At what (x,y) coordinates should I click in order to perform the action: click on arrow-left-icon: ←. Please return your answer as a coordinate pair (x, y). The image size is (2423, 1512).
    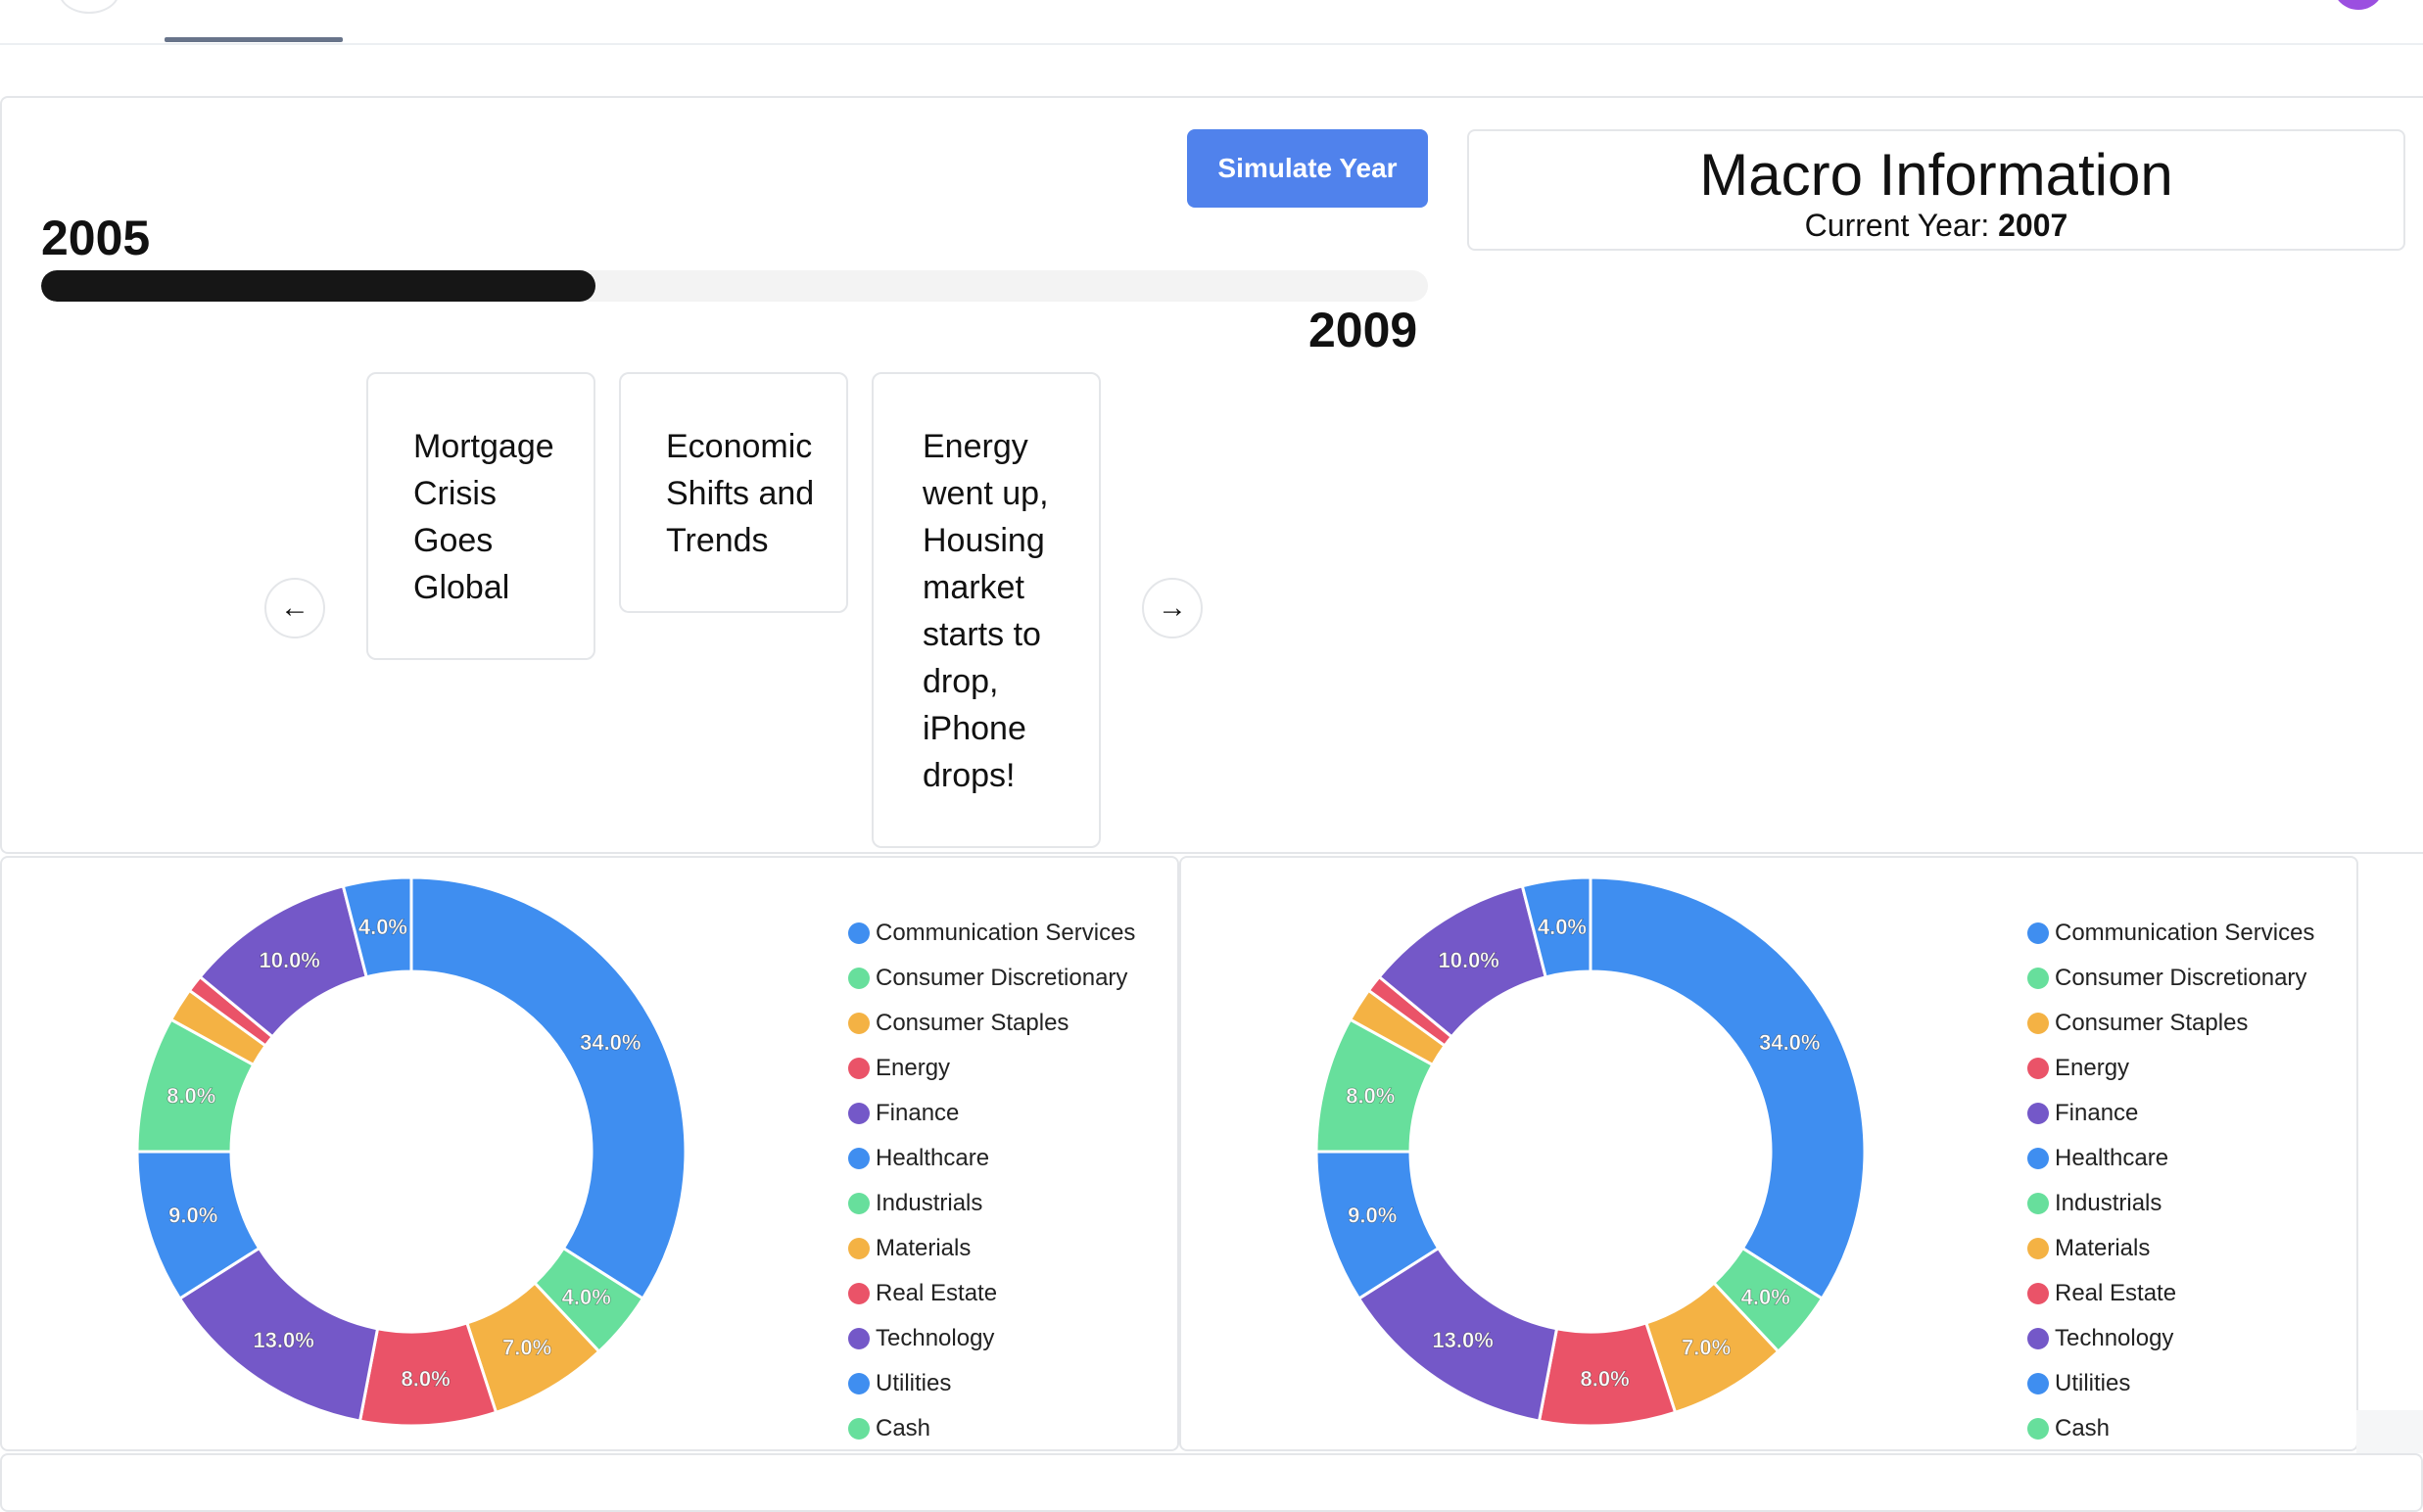
    Looking at the image, I should click on (294, 607).